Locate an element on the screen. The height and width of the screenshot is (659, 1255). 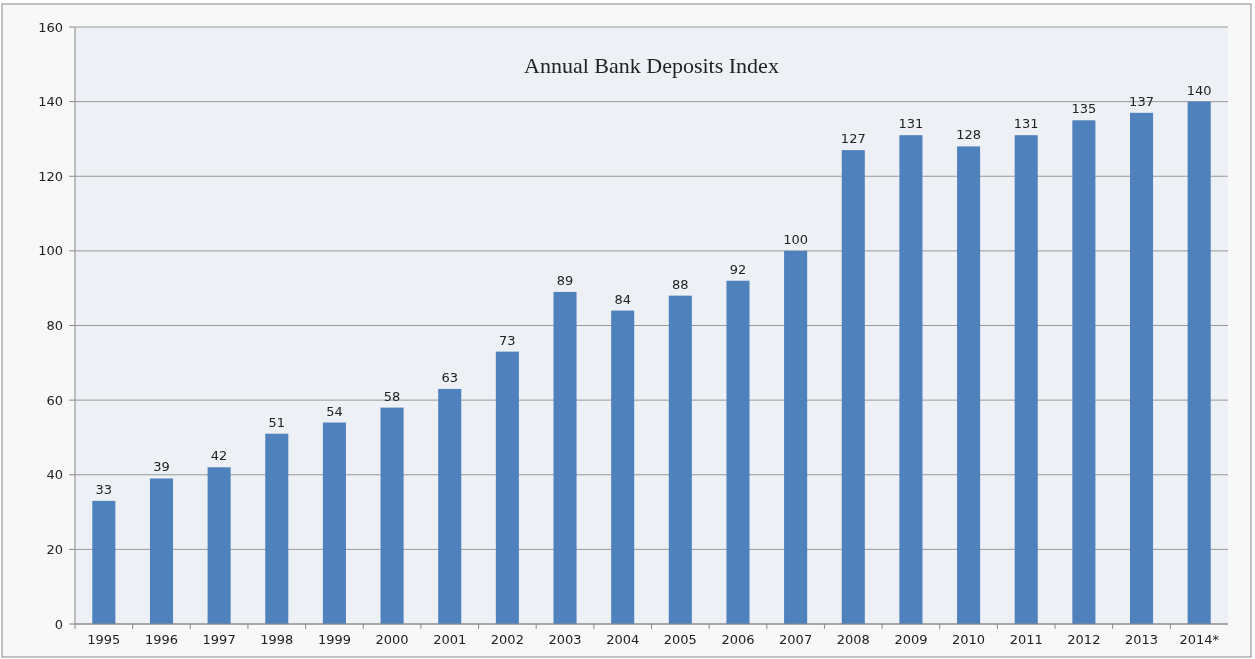
data-label: 100 is located at coordinates (796, 239).